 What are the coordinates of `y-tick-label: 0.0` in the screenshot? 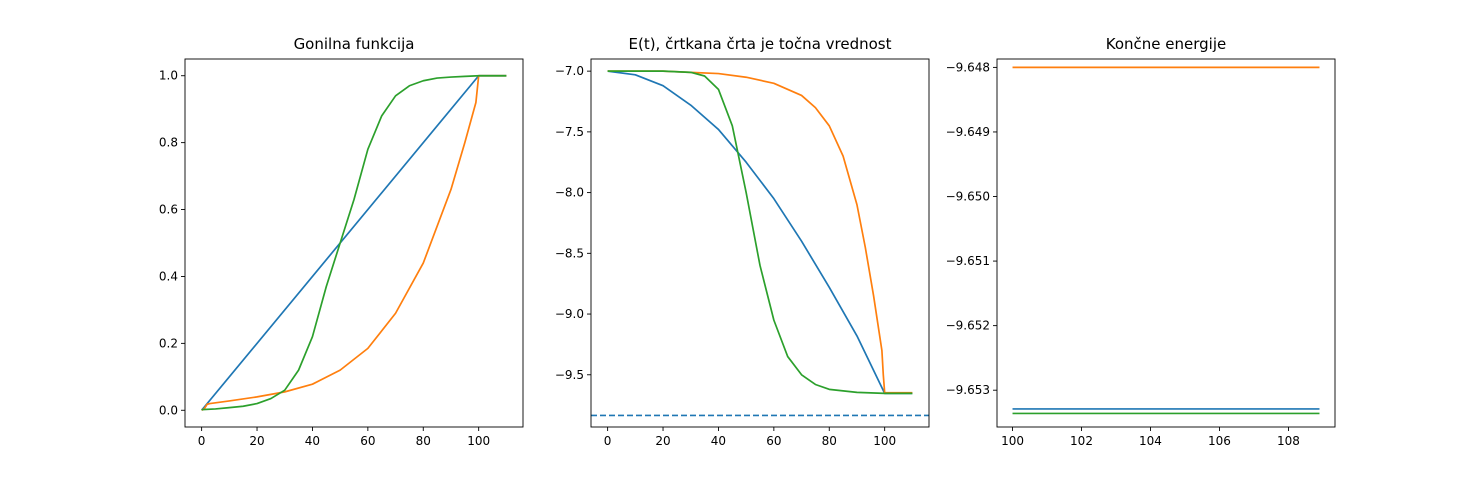 It's located at (168, 410).